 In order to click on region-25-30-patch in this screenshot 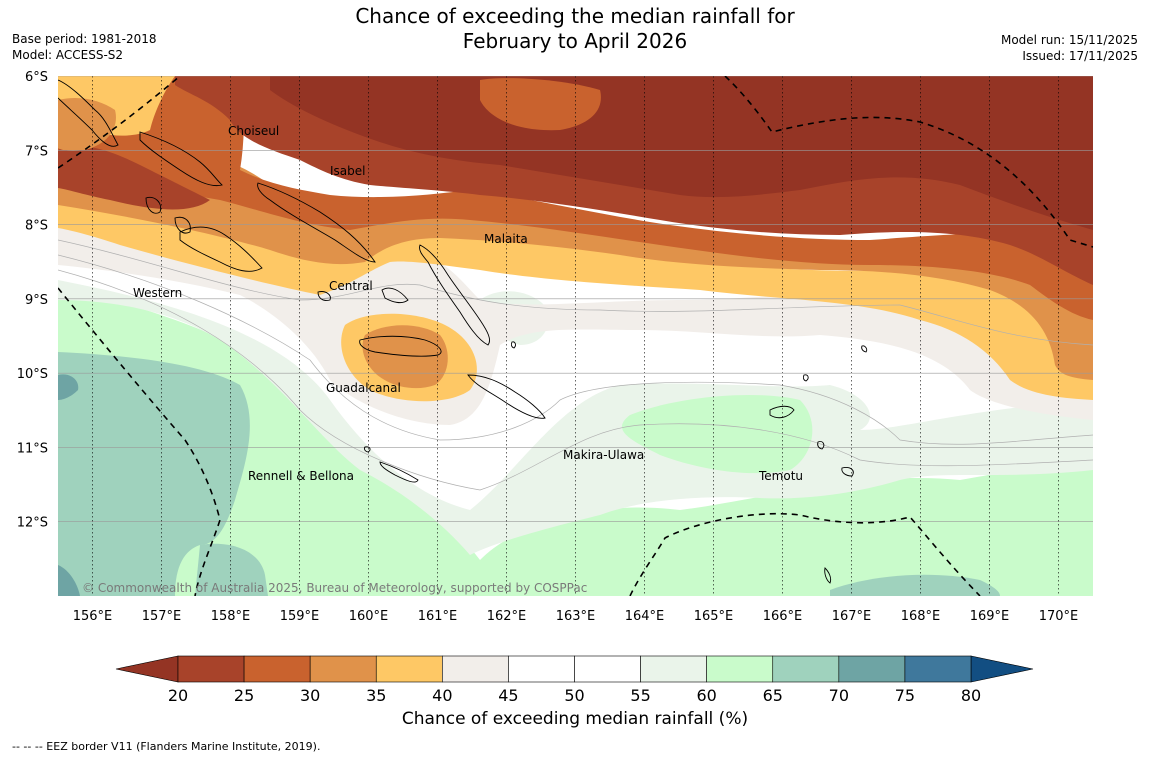, I will do `click(540, 104)`.